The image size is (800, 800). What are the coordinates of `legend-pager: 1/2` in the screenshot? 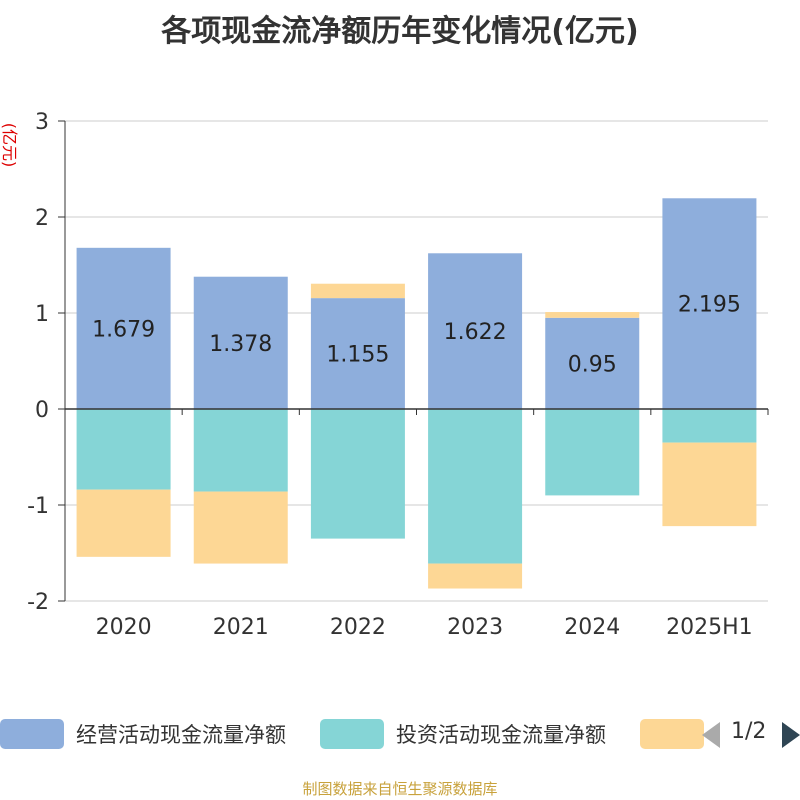 It's located at (750, 734).